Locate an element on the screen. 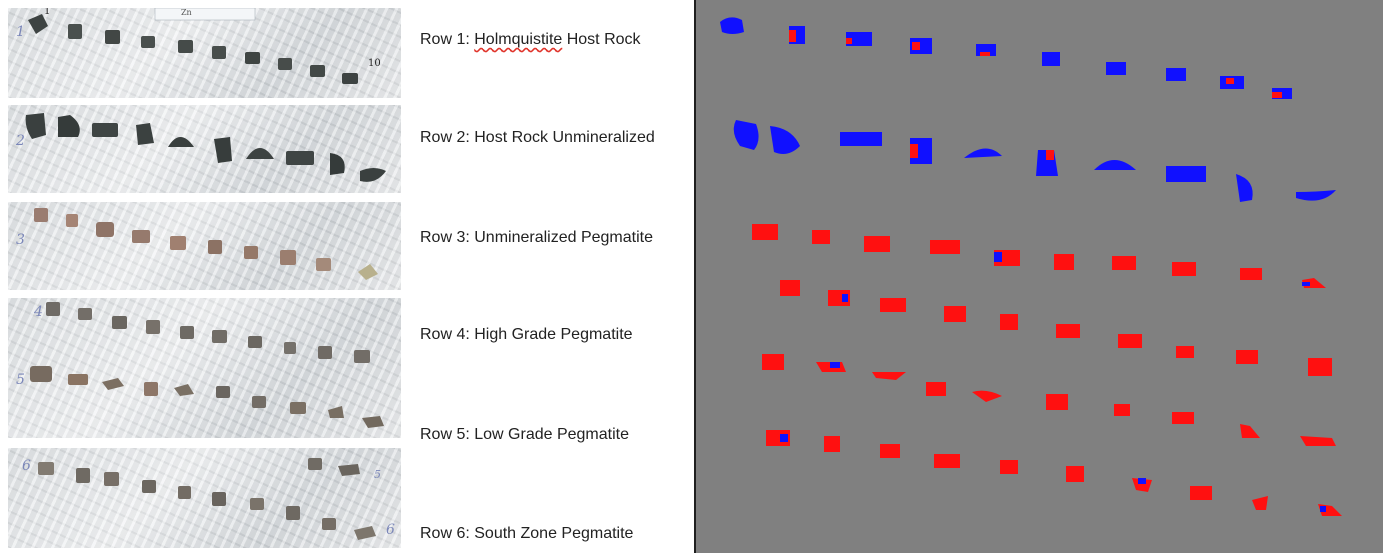 This screenshot has width=1383, height=553. sample-marker: 5 is located at coordinates (377, 474).